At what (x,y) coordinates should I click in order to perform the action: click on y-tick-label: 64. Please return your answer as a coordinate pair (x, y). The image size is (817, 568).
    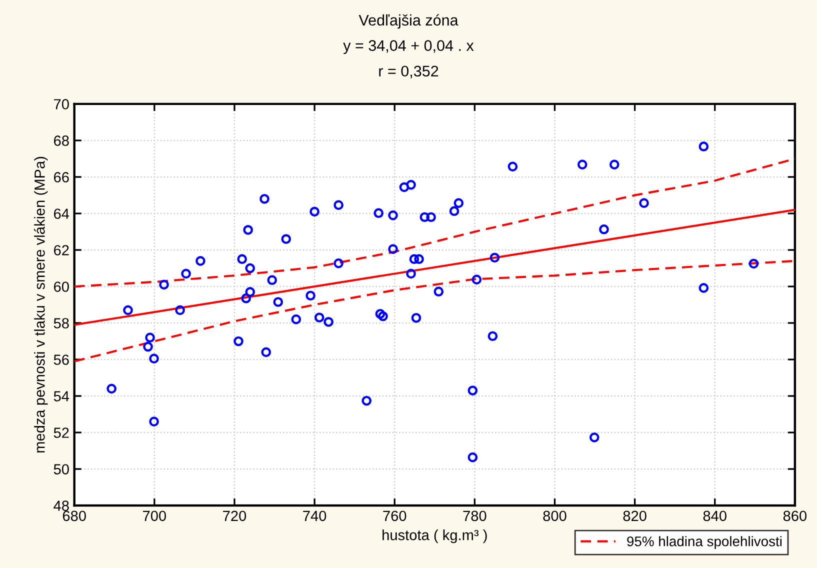
    Looking at the image, I should click on (62, 213).